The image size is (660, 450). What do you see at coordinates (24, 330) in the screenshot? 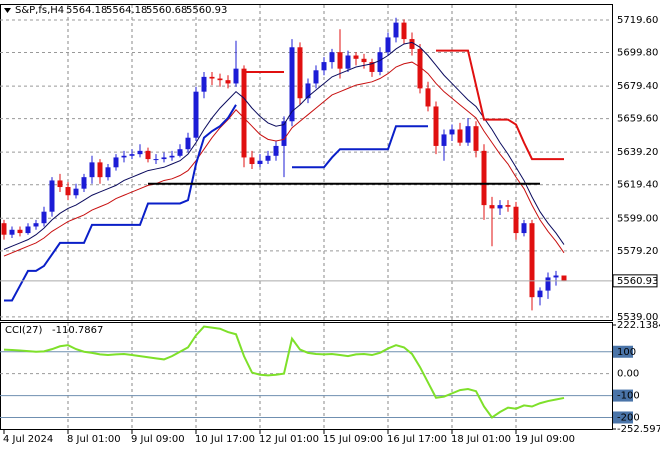
I see `cci-title: CCI(27)` at bounding box center [24, 330].